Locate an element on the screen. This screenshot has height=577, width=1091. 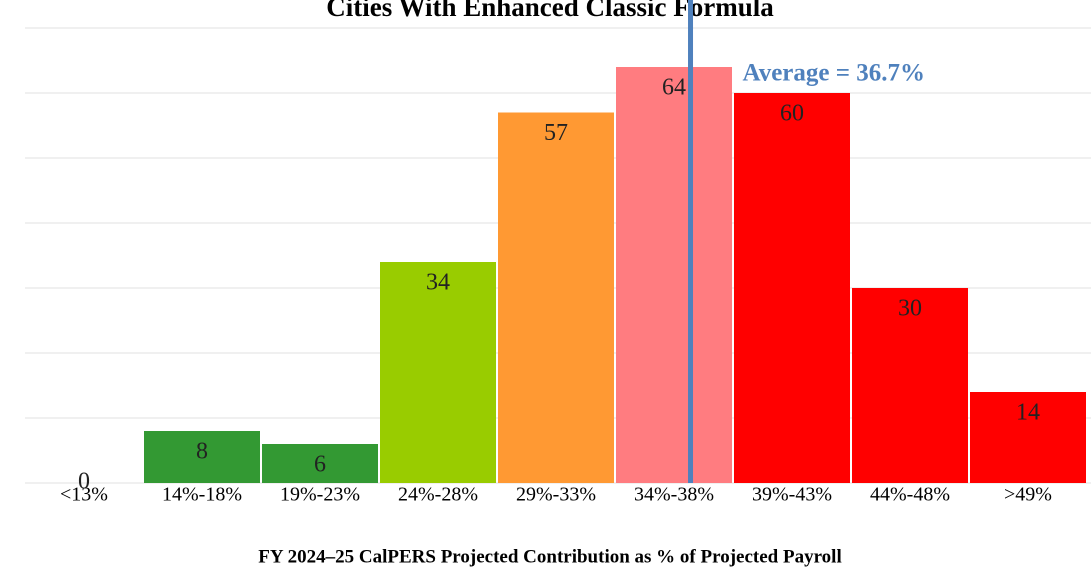
x-tick-label: >49% is located at coordinates (1028, 495).